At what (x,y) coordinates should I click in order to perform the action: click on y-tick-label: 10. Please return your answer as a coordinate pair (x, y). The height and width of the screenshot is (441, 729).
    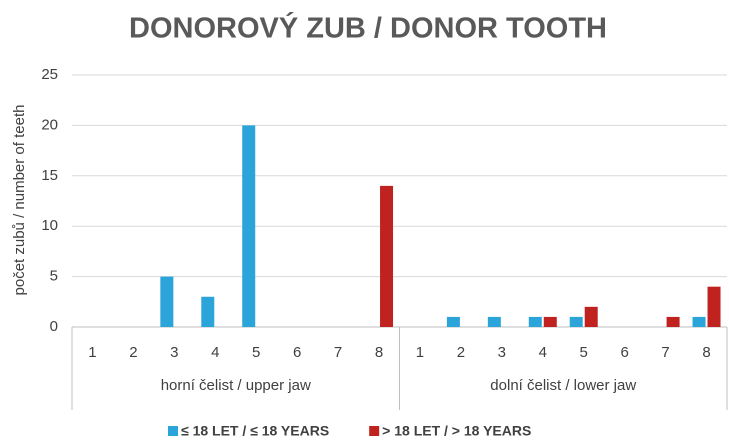
    Looking at the image, I should click on (49, 225).